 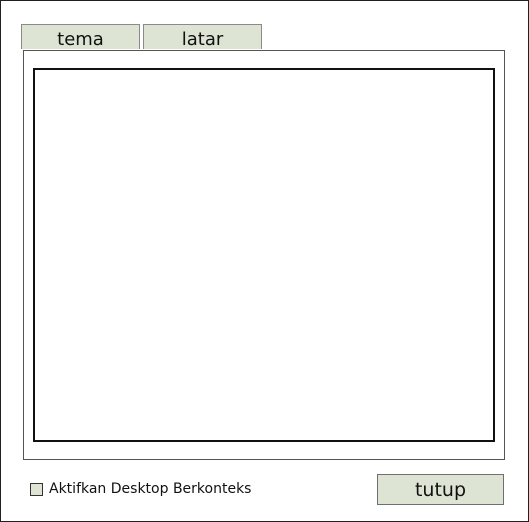 I want to click on close-button: tutup, so click(x=440, y=489).